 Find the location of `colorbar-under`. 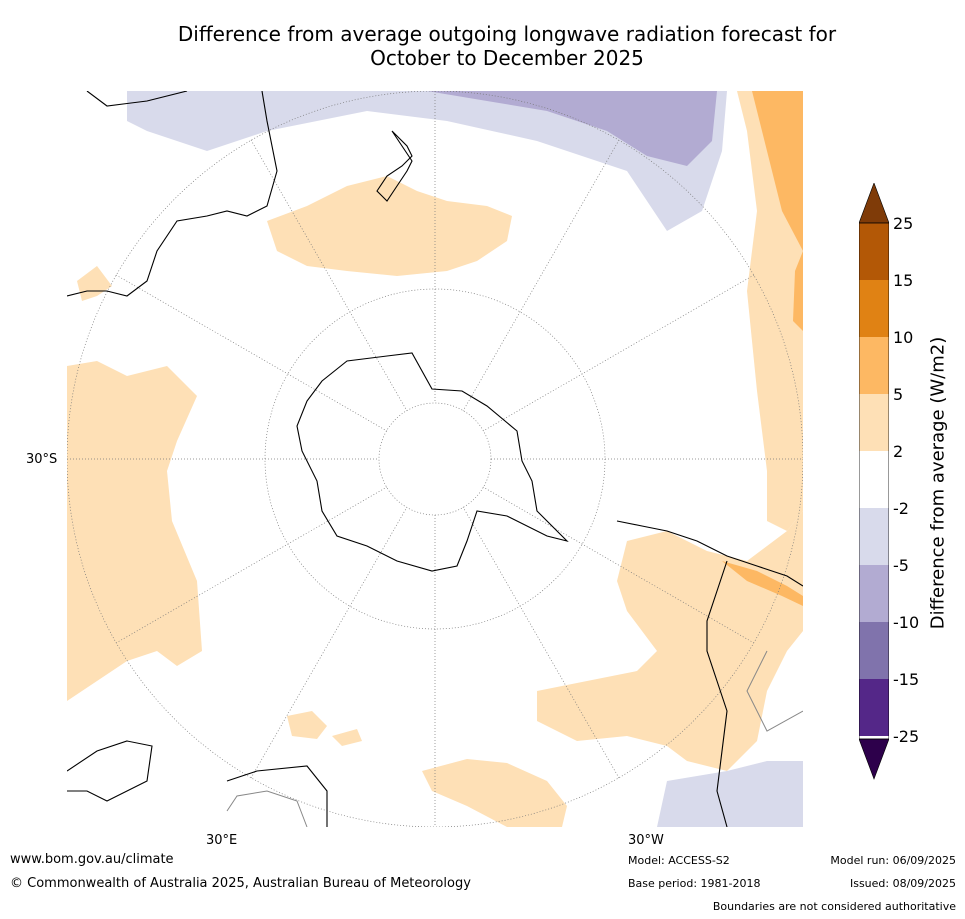

colorbar-under is located at coordinates (874, 759).